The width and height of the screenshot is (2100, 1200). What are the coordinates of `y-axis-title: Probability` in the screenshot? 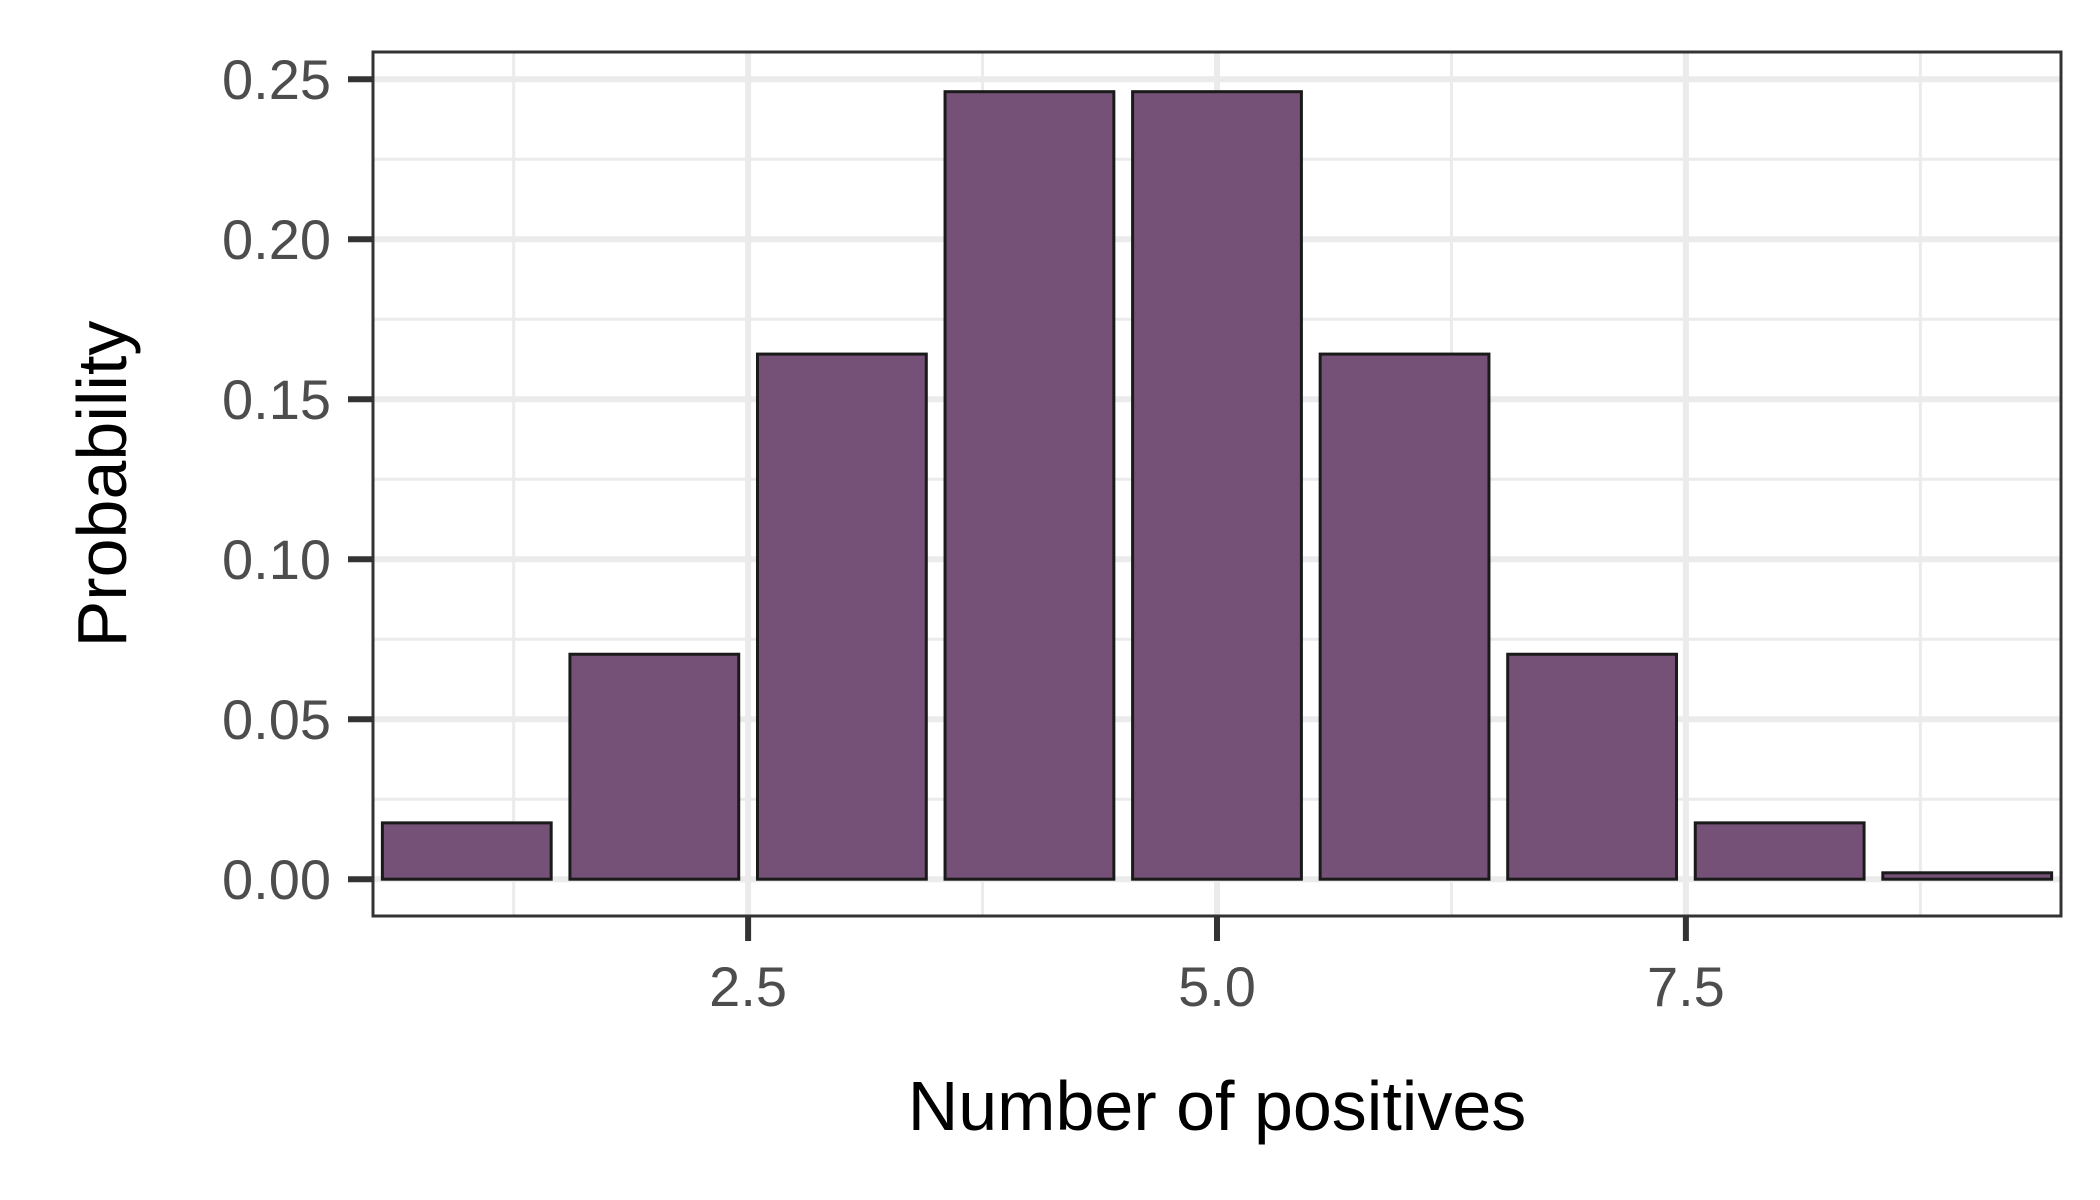 It's located at (102, 484).